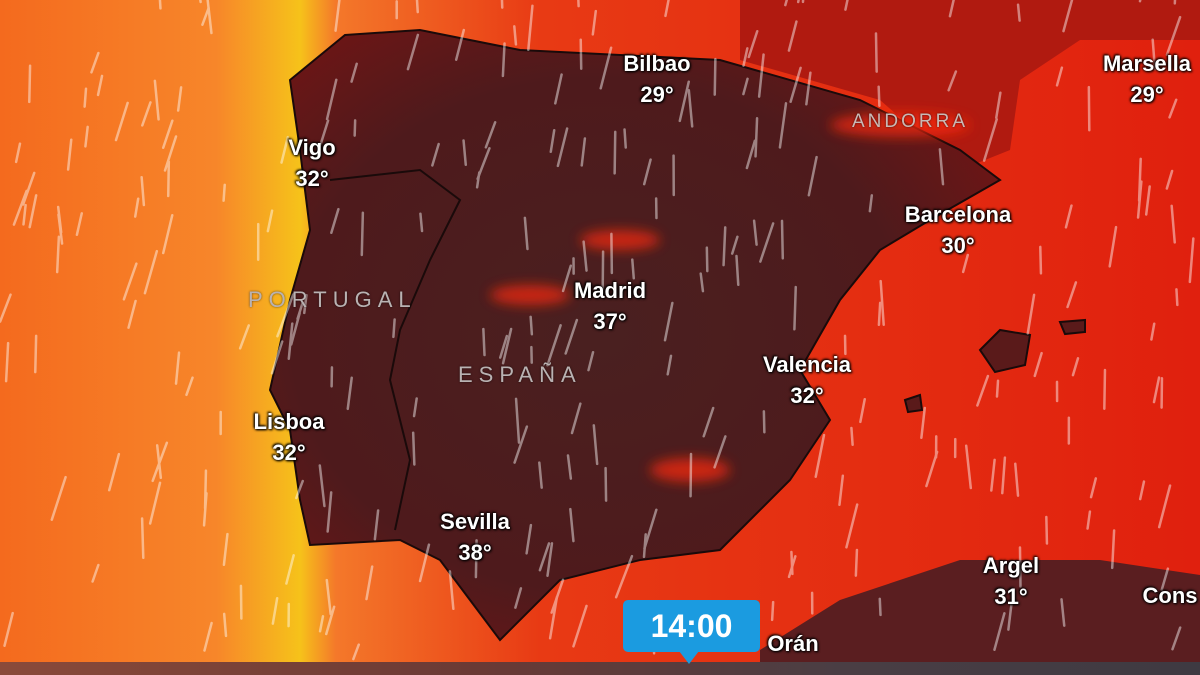 The image size is (1200, 675). I want to click on city-name: Valencia, so click(807, 364).